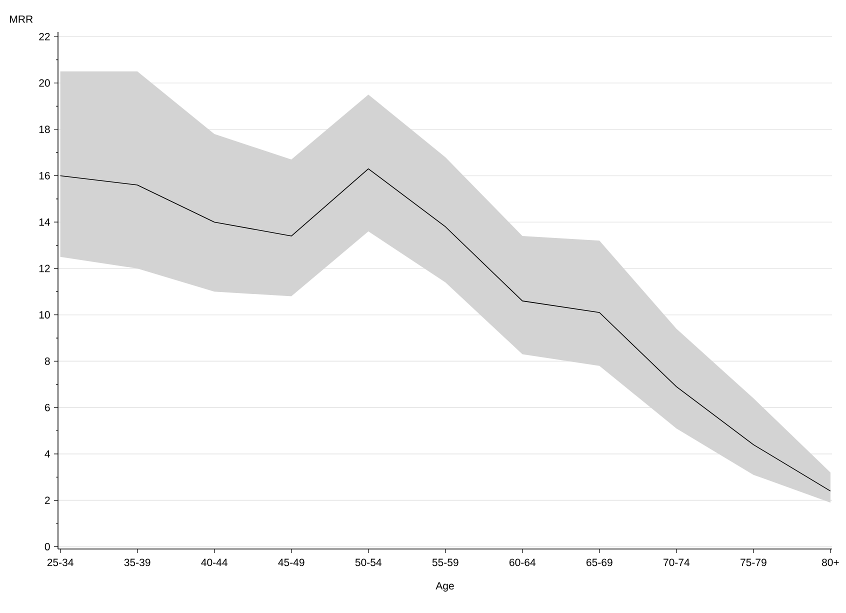  Describe the element at coordinates (753, 562) in the screenshot. I see `x-tick-label: 75-79` at that location.